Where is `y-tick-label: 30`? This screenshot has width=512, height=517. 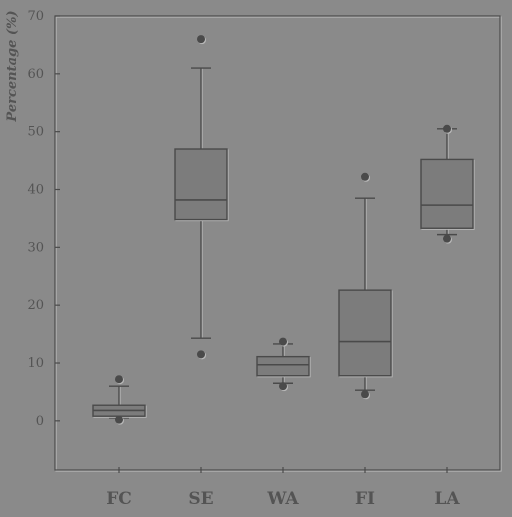 y-tick-label: 30 is located at coordinates (35, 247).